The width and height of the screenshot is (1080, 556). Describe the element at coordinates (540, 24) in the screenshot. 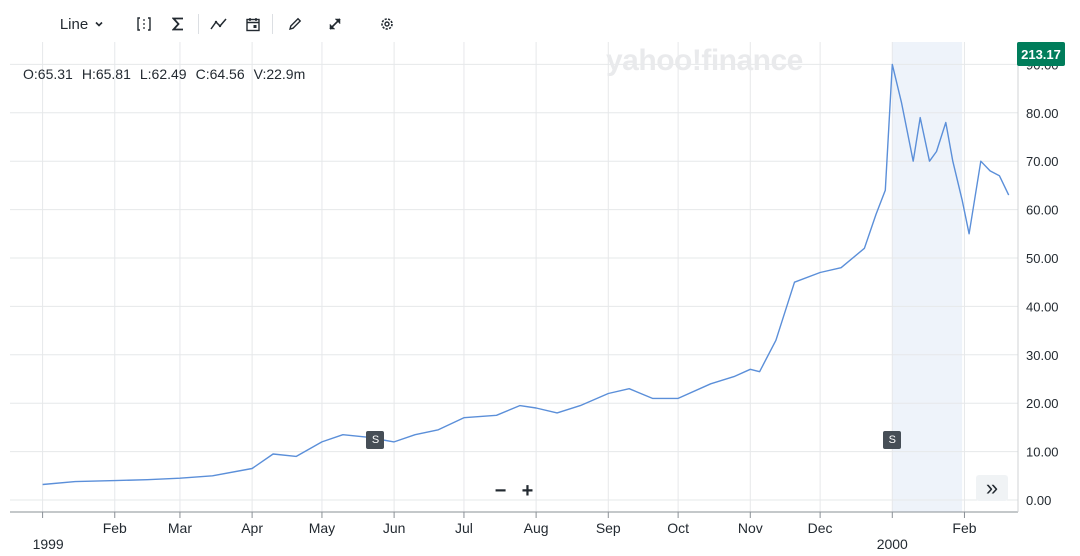

I see `chart-toolbar: Line` at that location.